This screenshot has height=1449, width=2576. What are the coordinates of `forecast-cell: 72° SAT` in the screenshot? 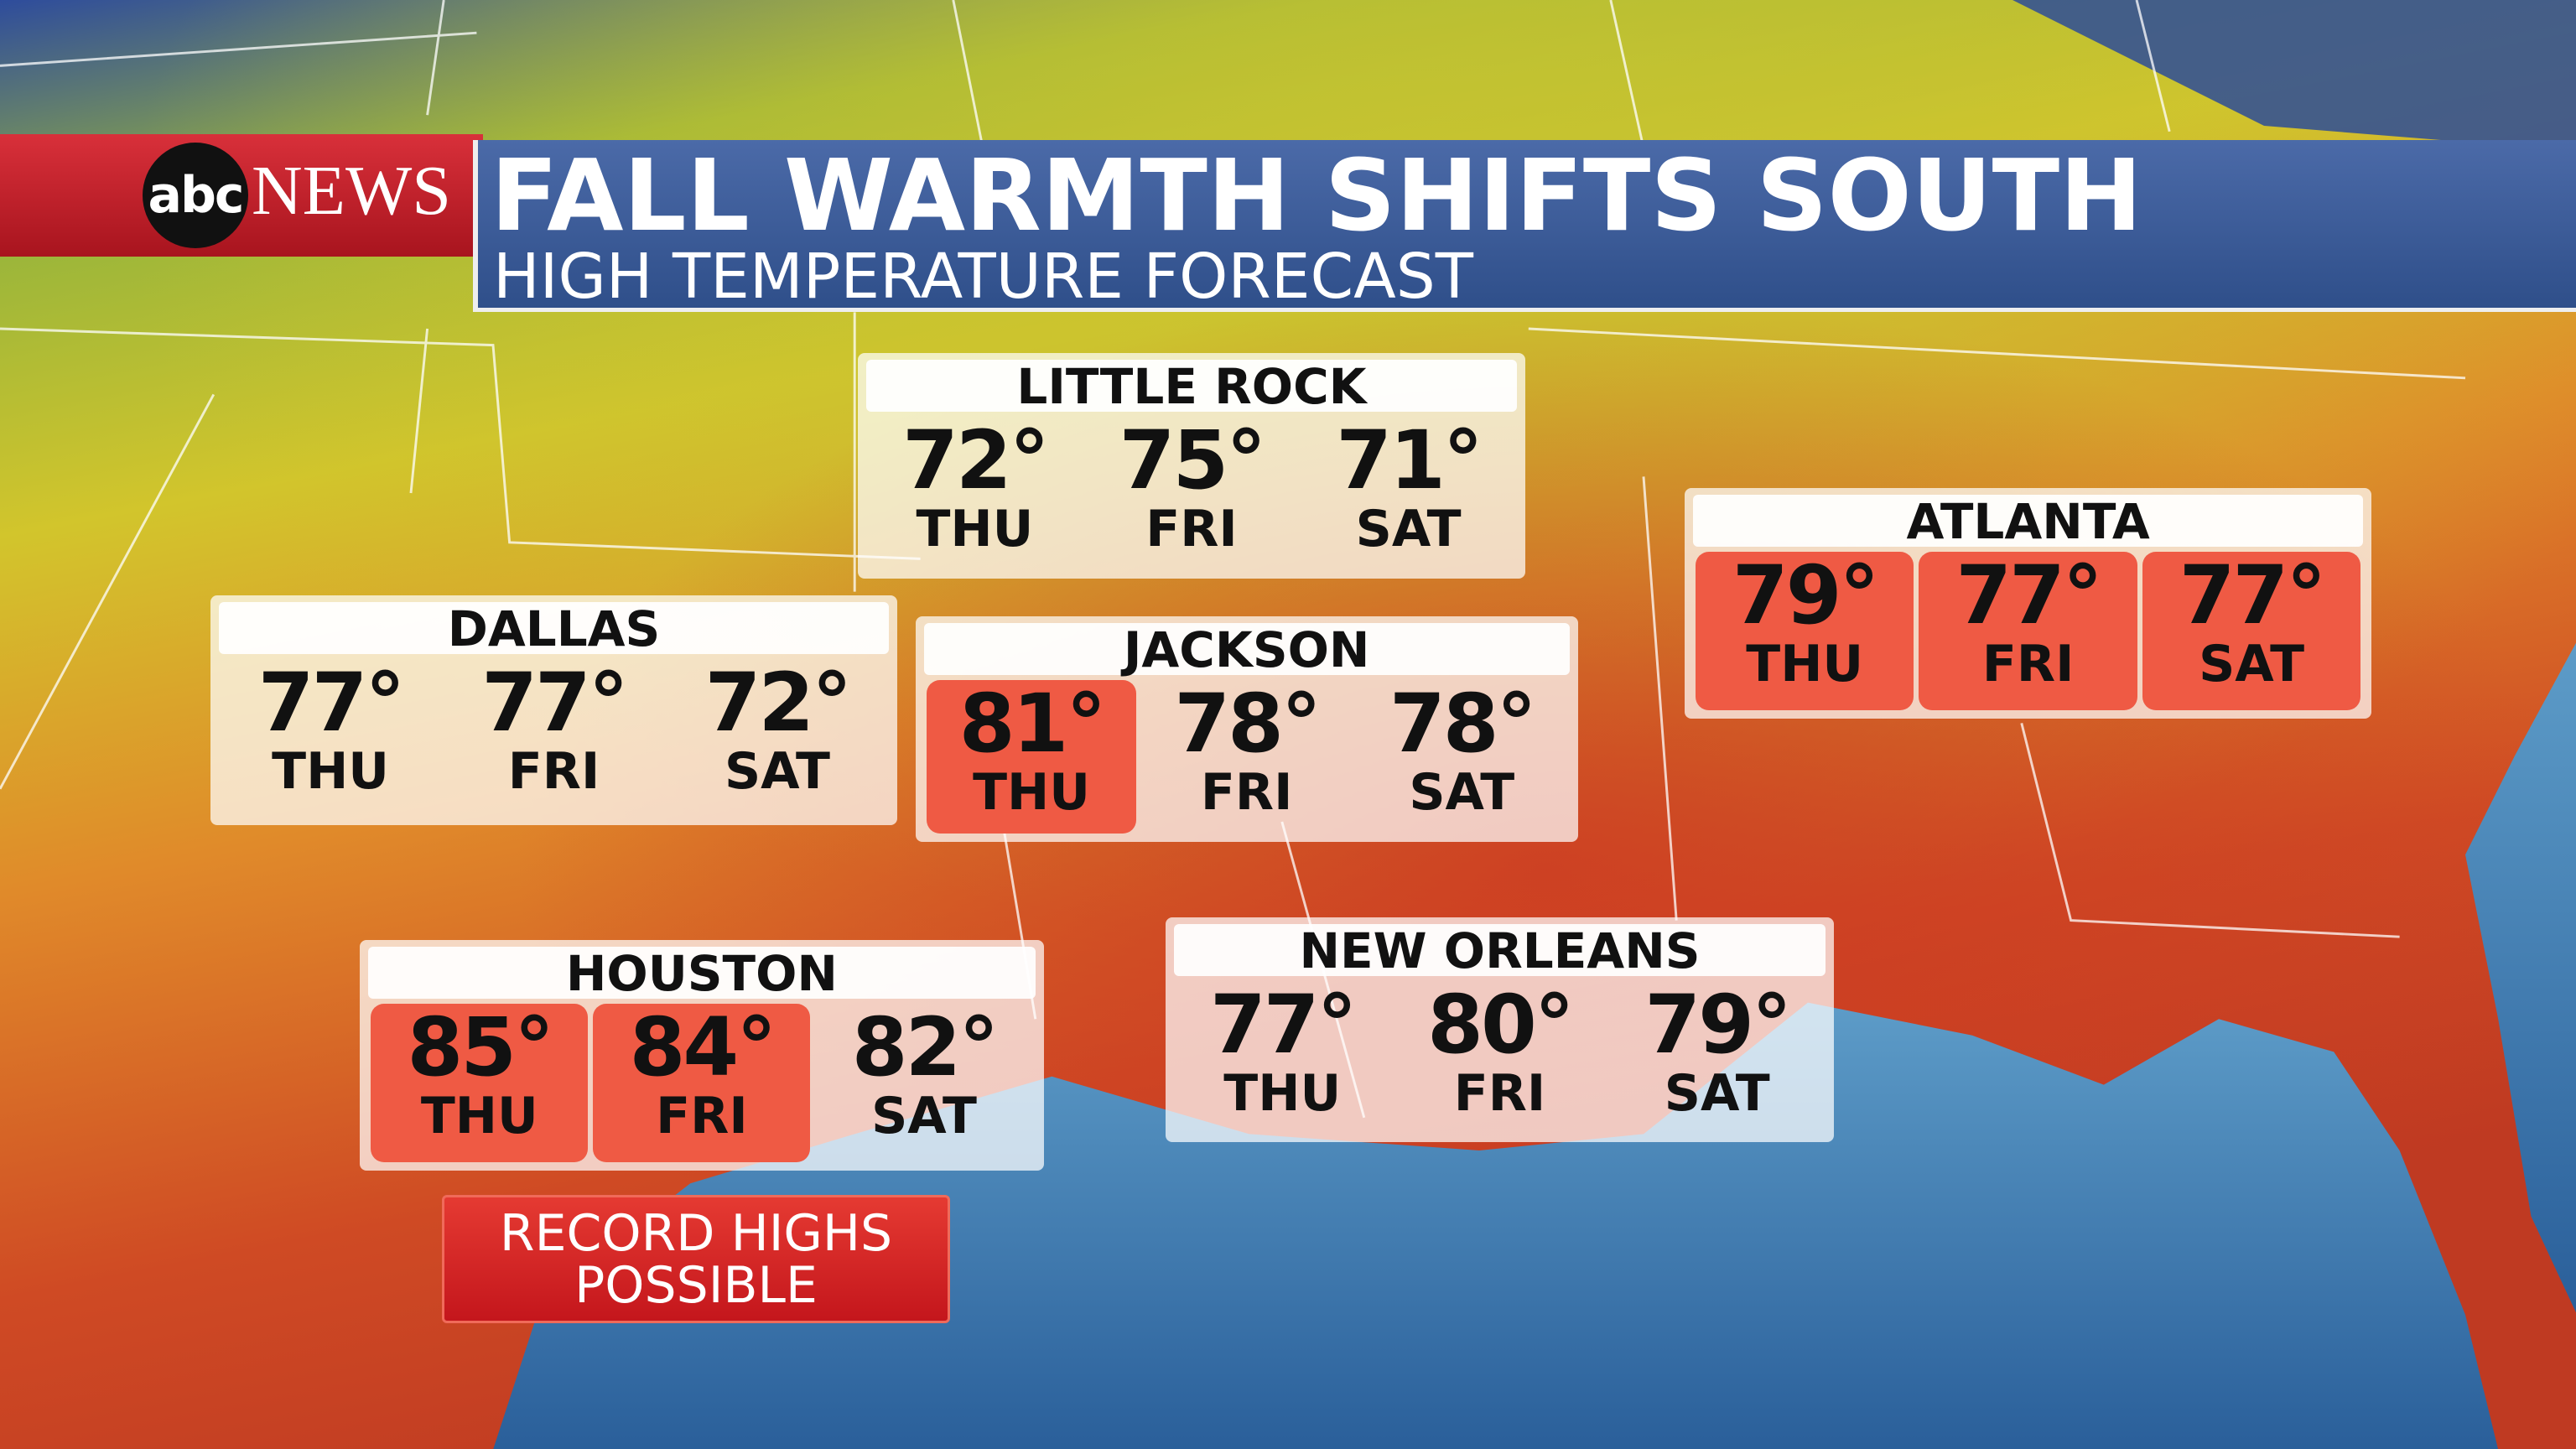 It's located at (777, 738).